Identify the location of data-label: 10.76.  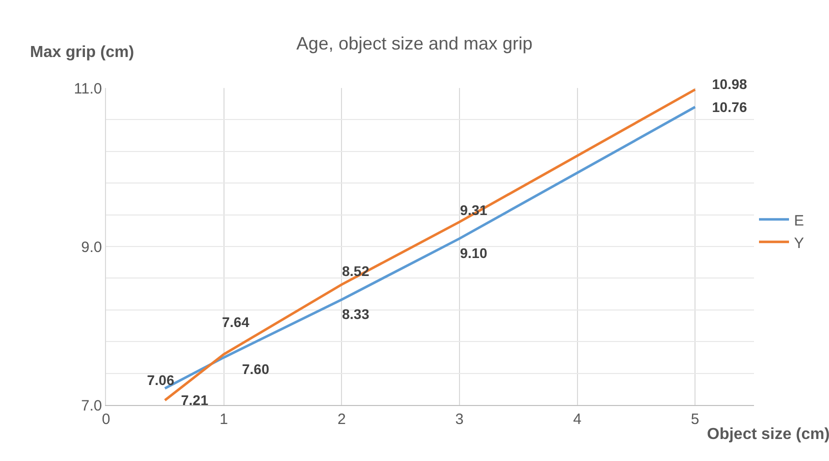
(730, 107).